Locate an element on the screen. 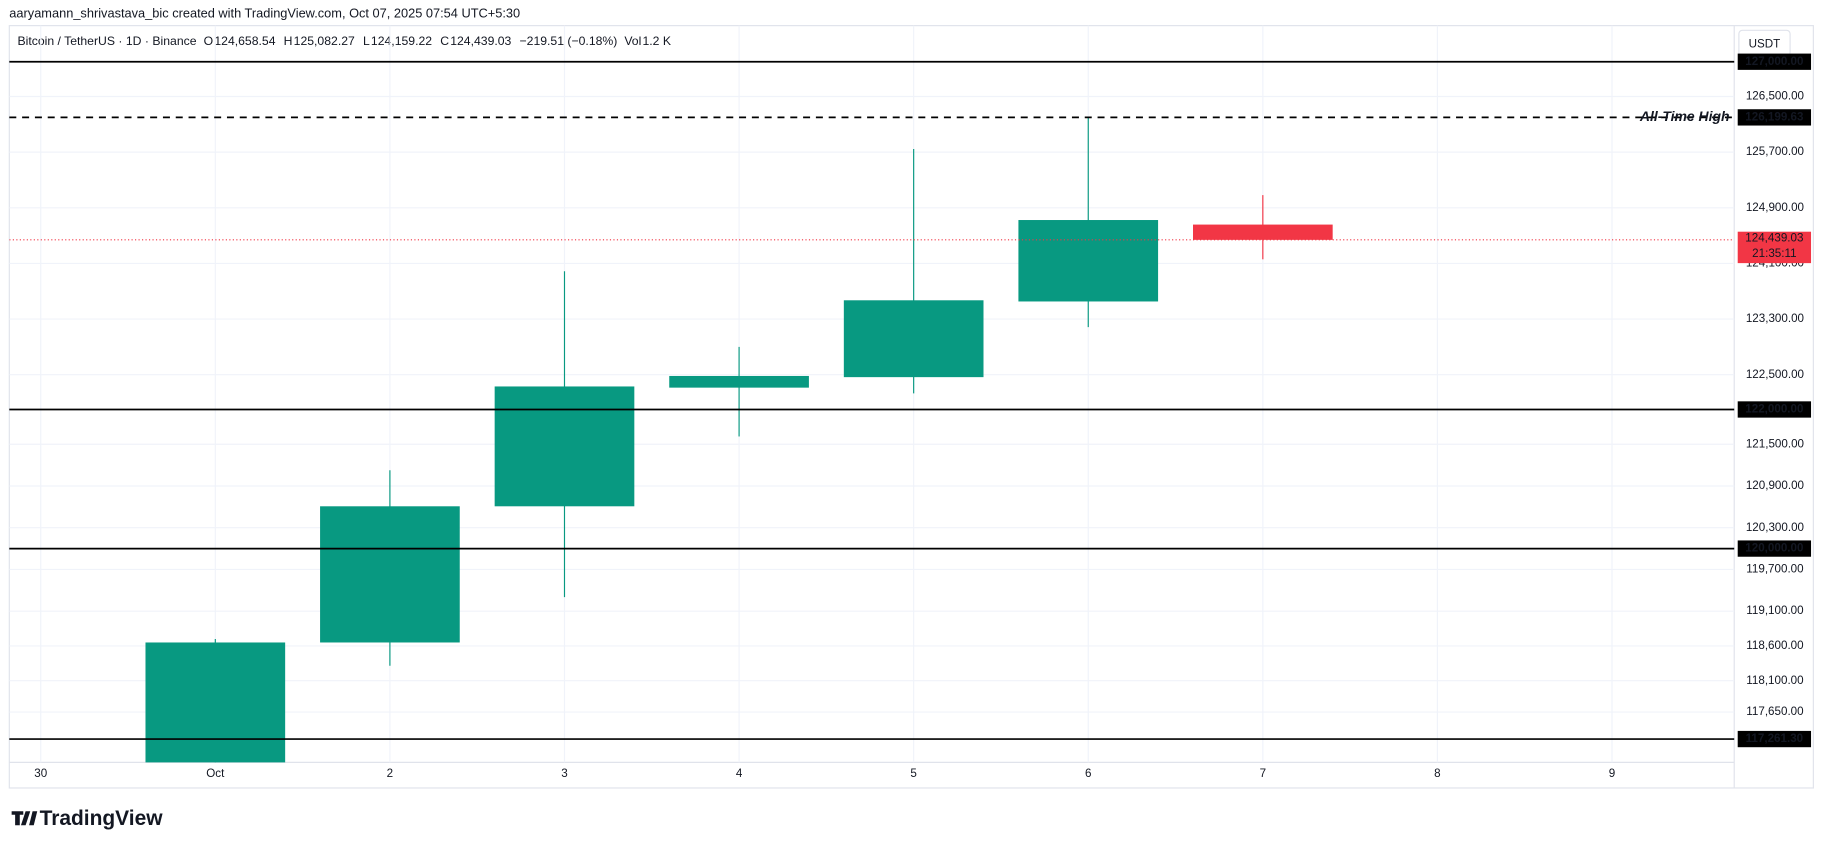  x-tick-label: 4 is located at coordinates (739, 773).